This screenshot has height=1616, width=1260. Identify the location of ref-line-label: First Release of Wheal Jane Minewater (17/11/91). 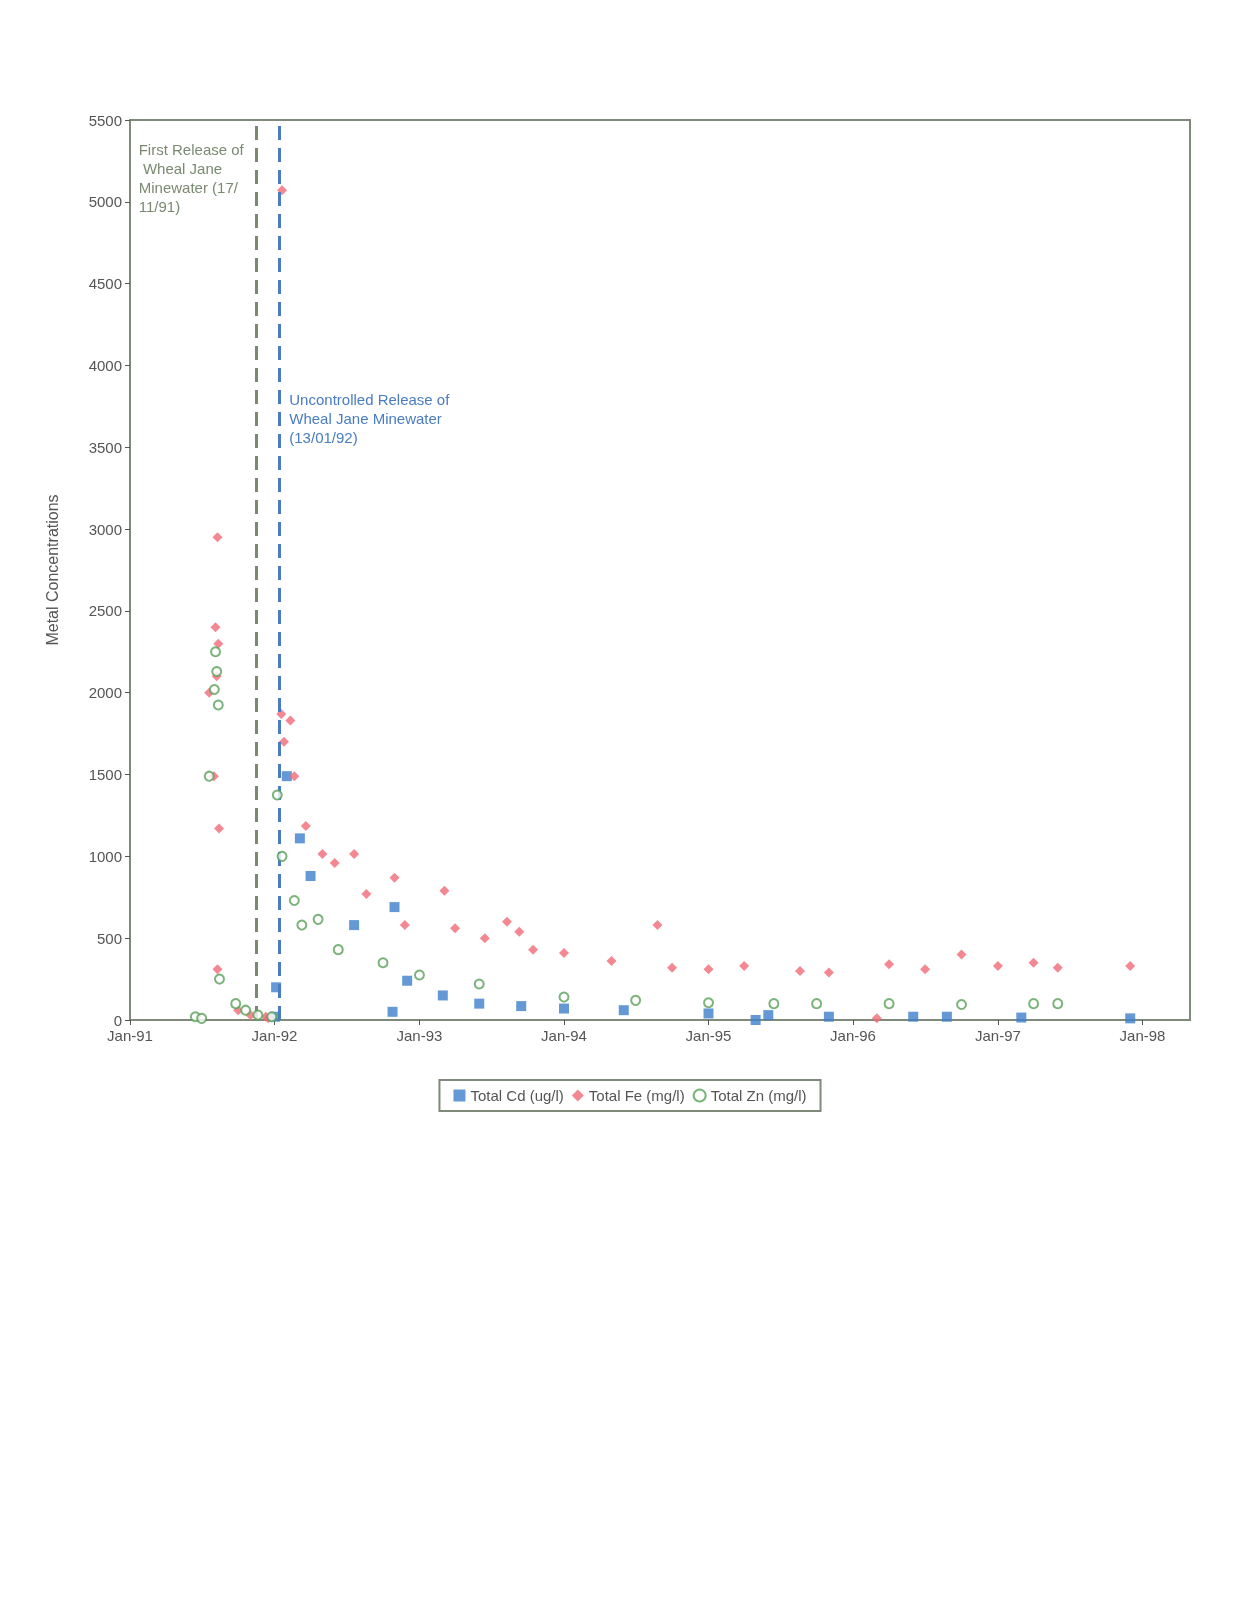
(191, 178).